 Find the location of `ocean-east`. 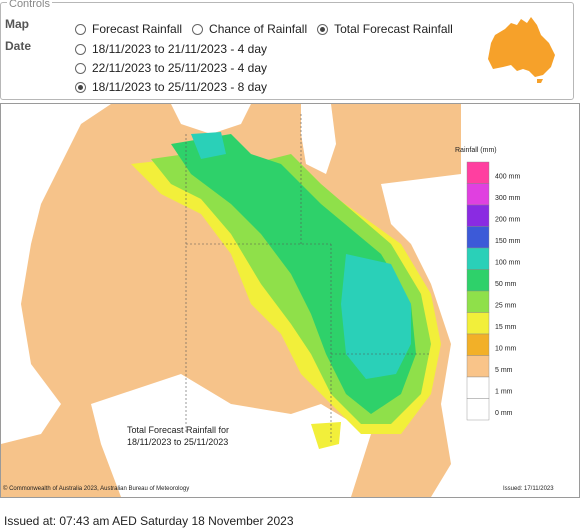

ocean-east is located at coordinates (421, 335).